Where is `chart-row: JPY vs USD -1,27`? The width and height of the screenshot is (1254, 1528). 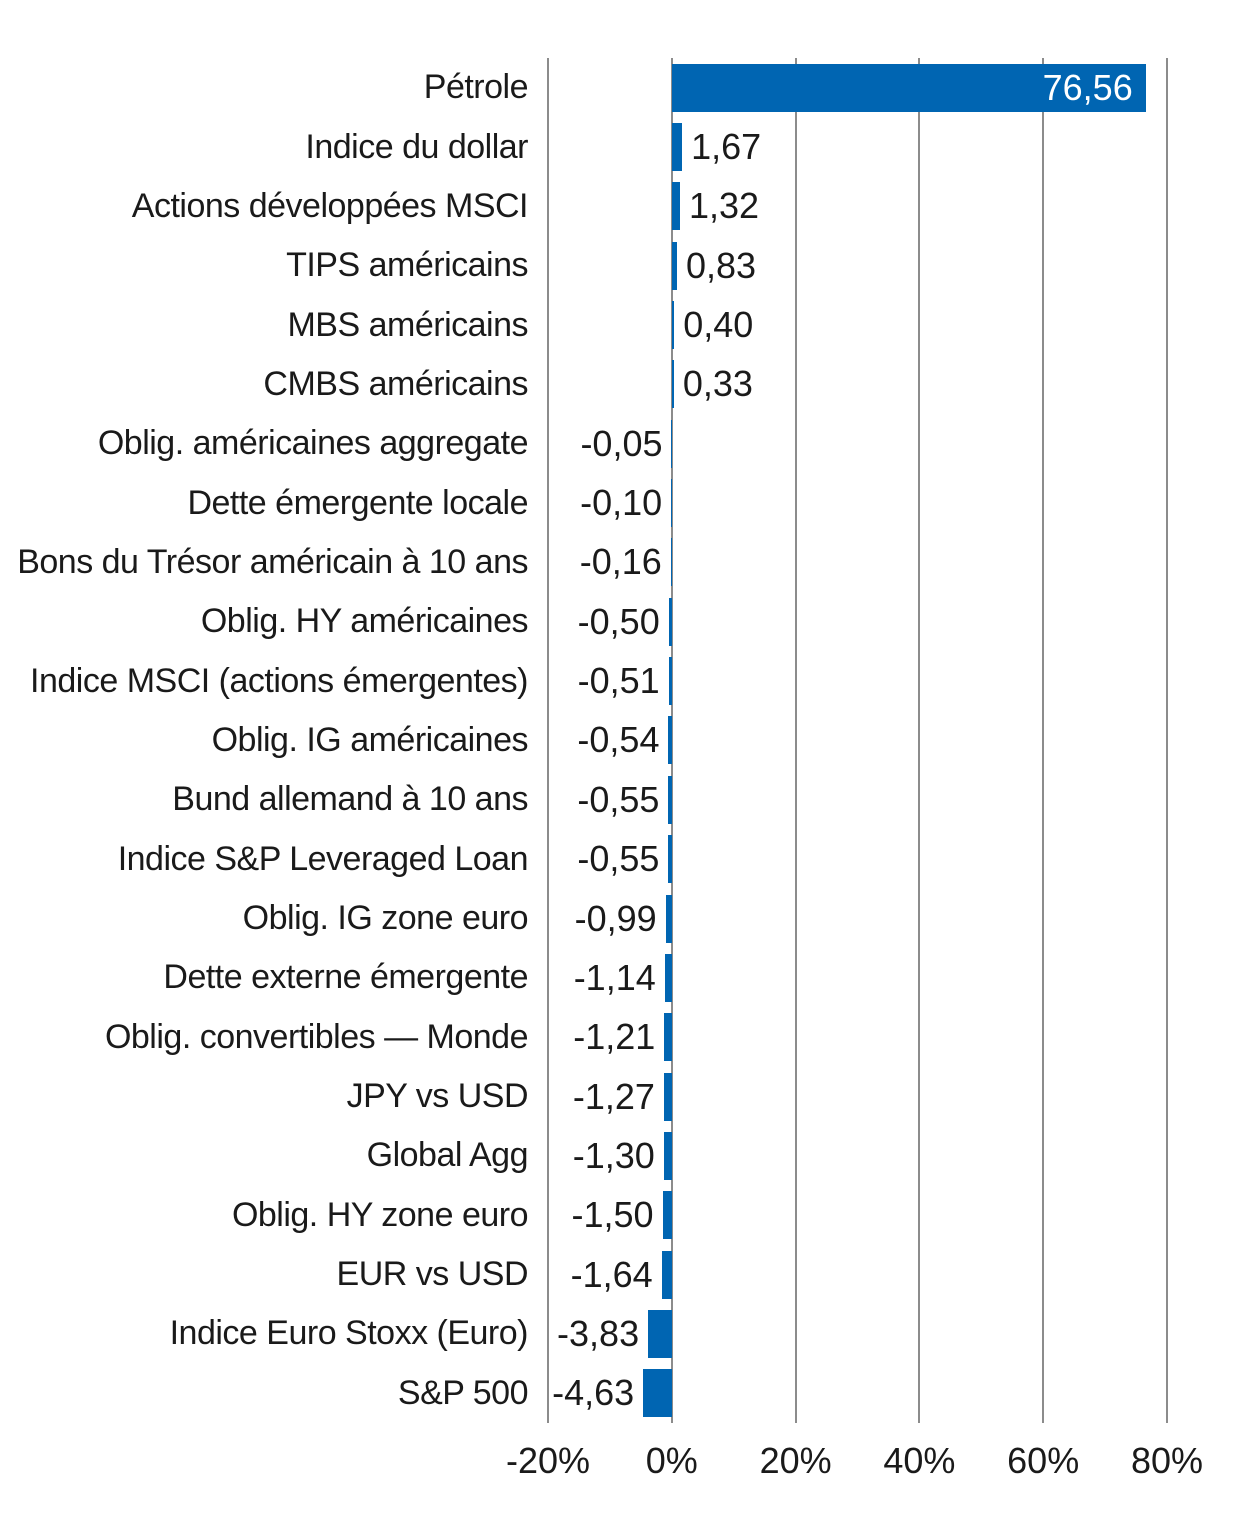
chart-row: JPY vs USD -1,27 is located at coordinates (627, 1096).